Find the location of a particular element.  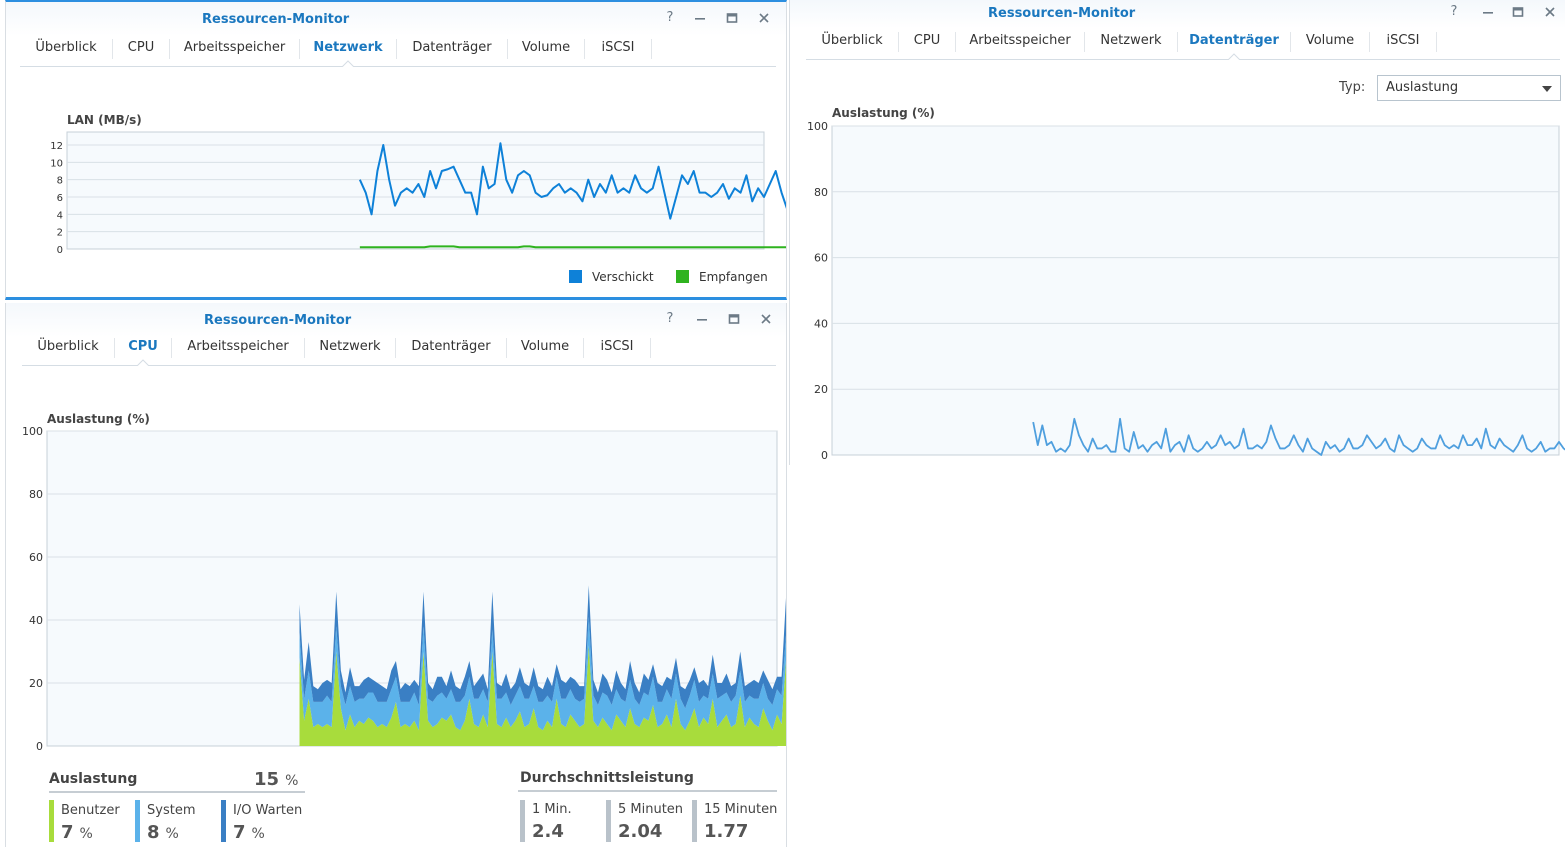

y-tick-label: 4 is located at coordinates (60, 215).